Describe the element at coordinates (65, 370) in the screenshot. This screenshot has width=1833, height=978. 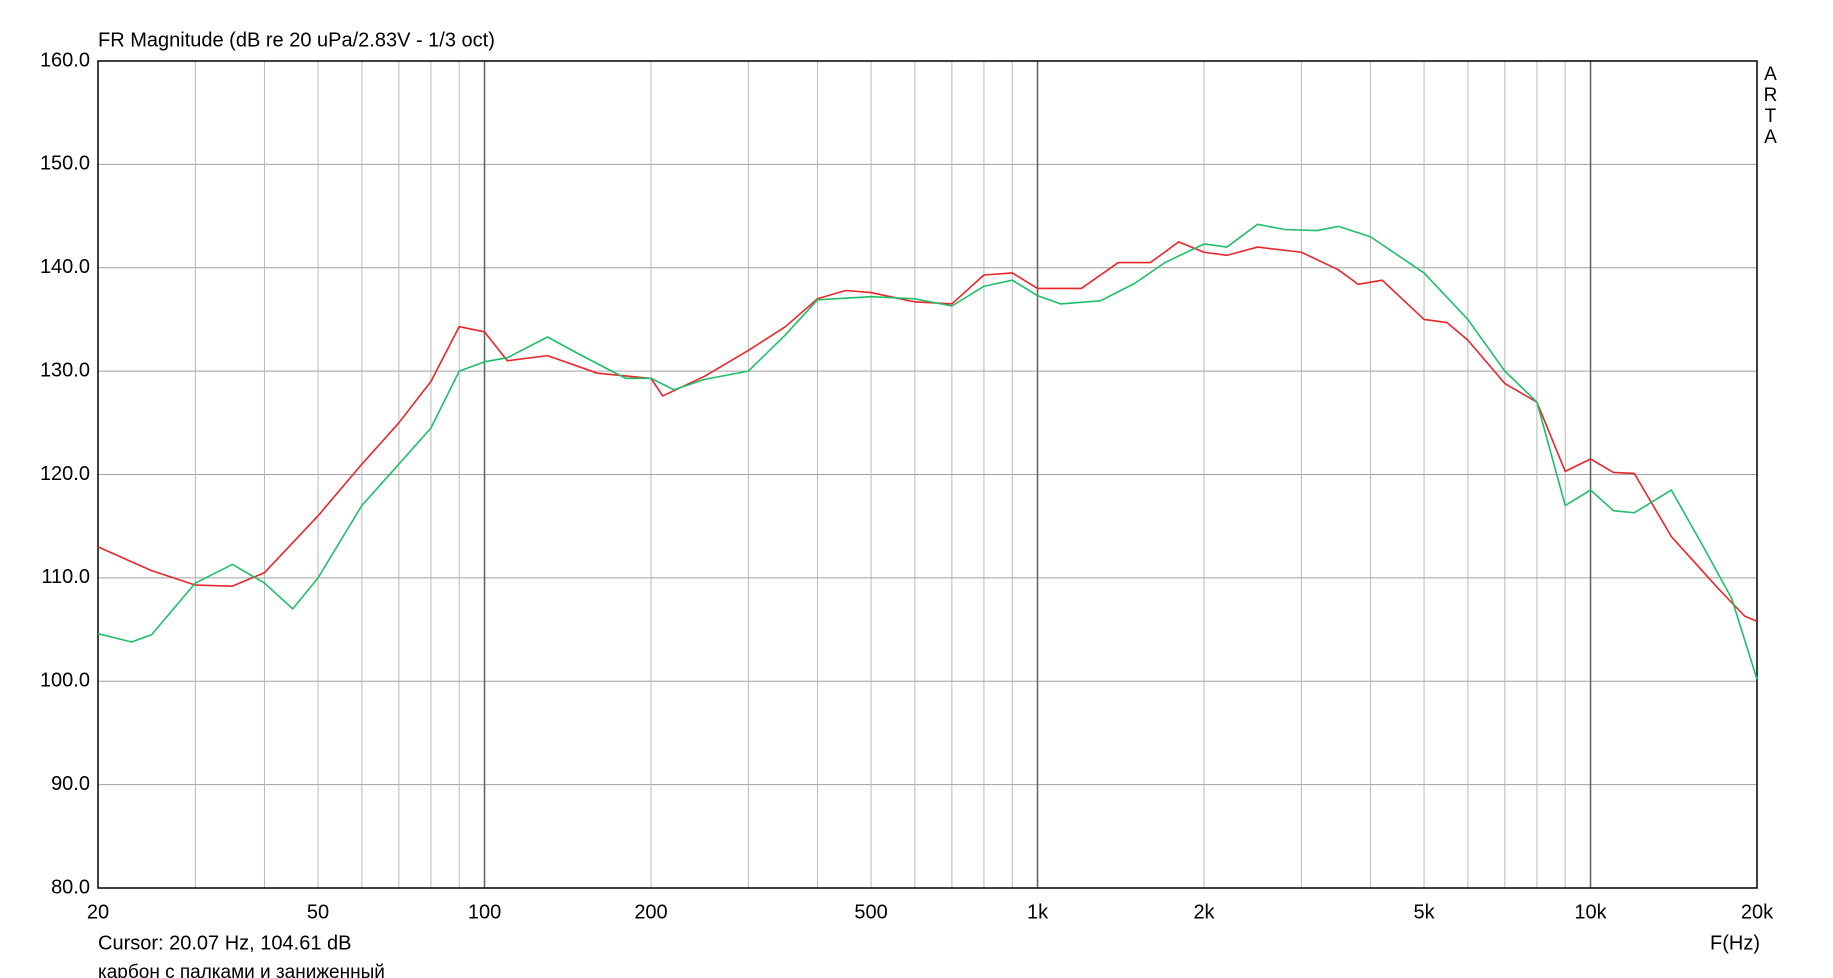
I see `y-tick-label: 130.0` at that location.